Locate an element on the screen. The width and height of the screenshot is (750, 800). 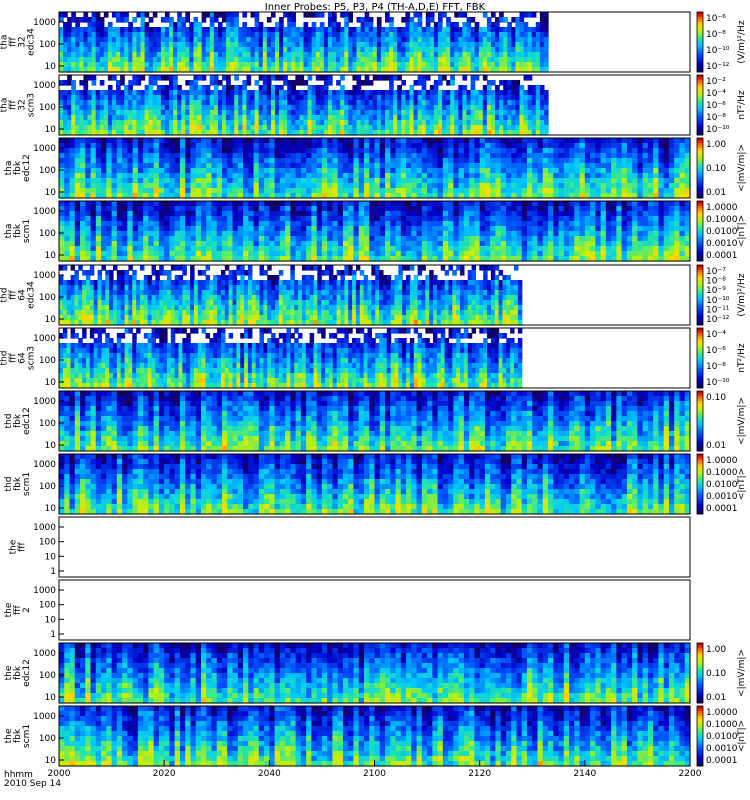
colorbar-tick-label: 10⁻¹⁰ is located at coordinates (718, 130).